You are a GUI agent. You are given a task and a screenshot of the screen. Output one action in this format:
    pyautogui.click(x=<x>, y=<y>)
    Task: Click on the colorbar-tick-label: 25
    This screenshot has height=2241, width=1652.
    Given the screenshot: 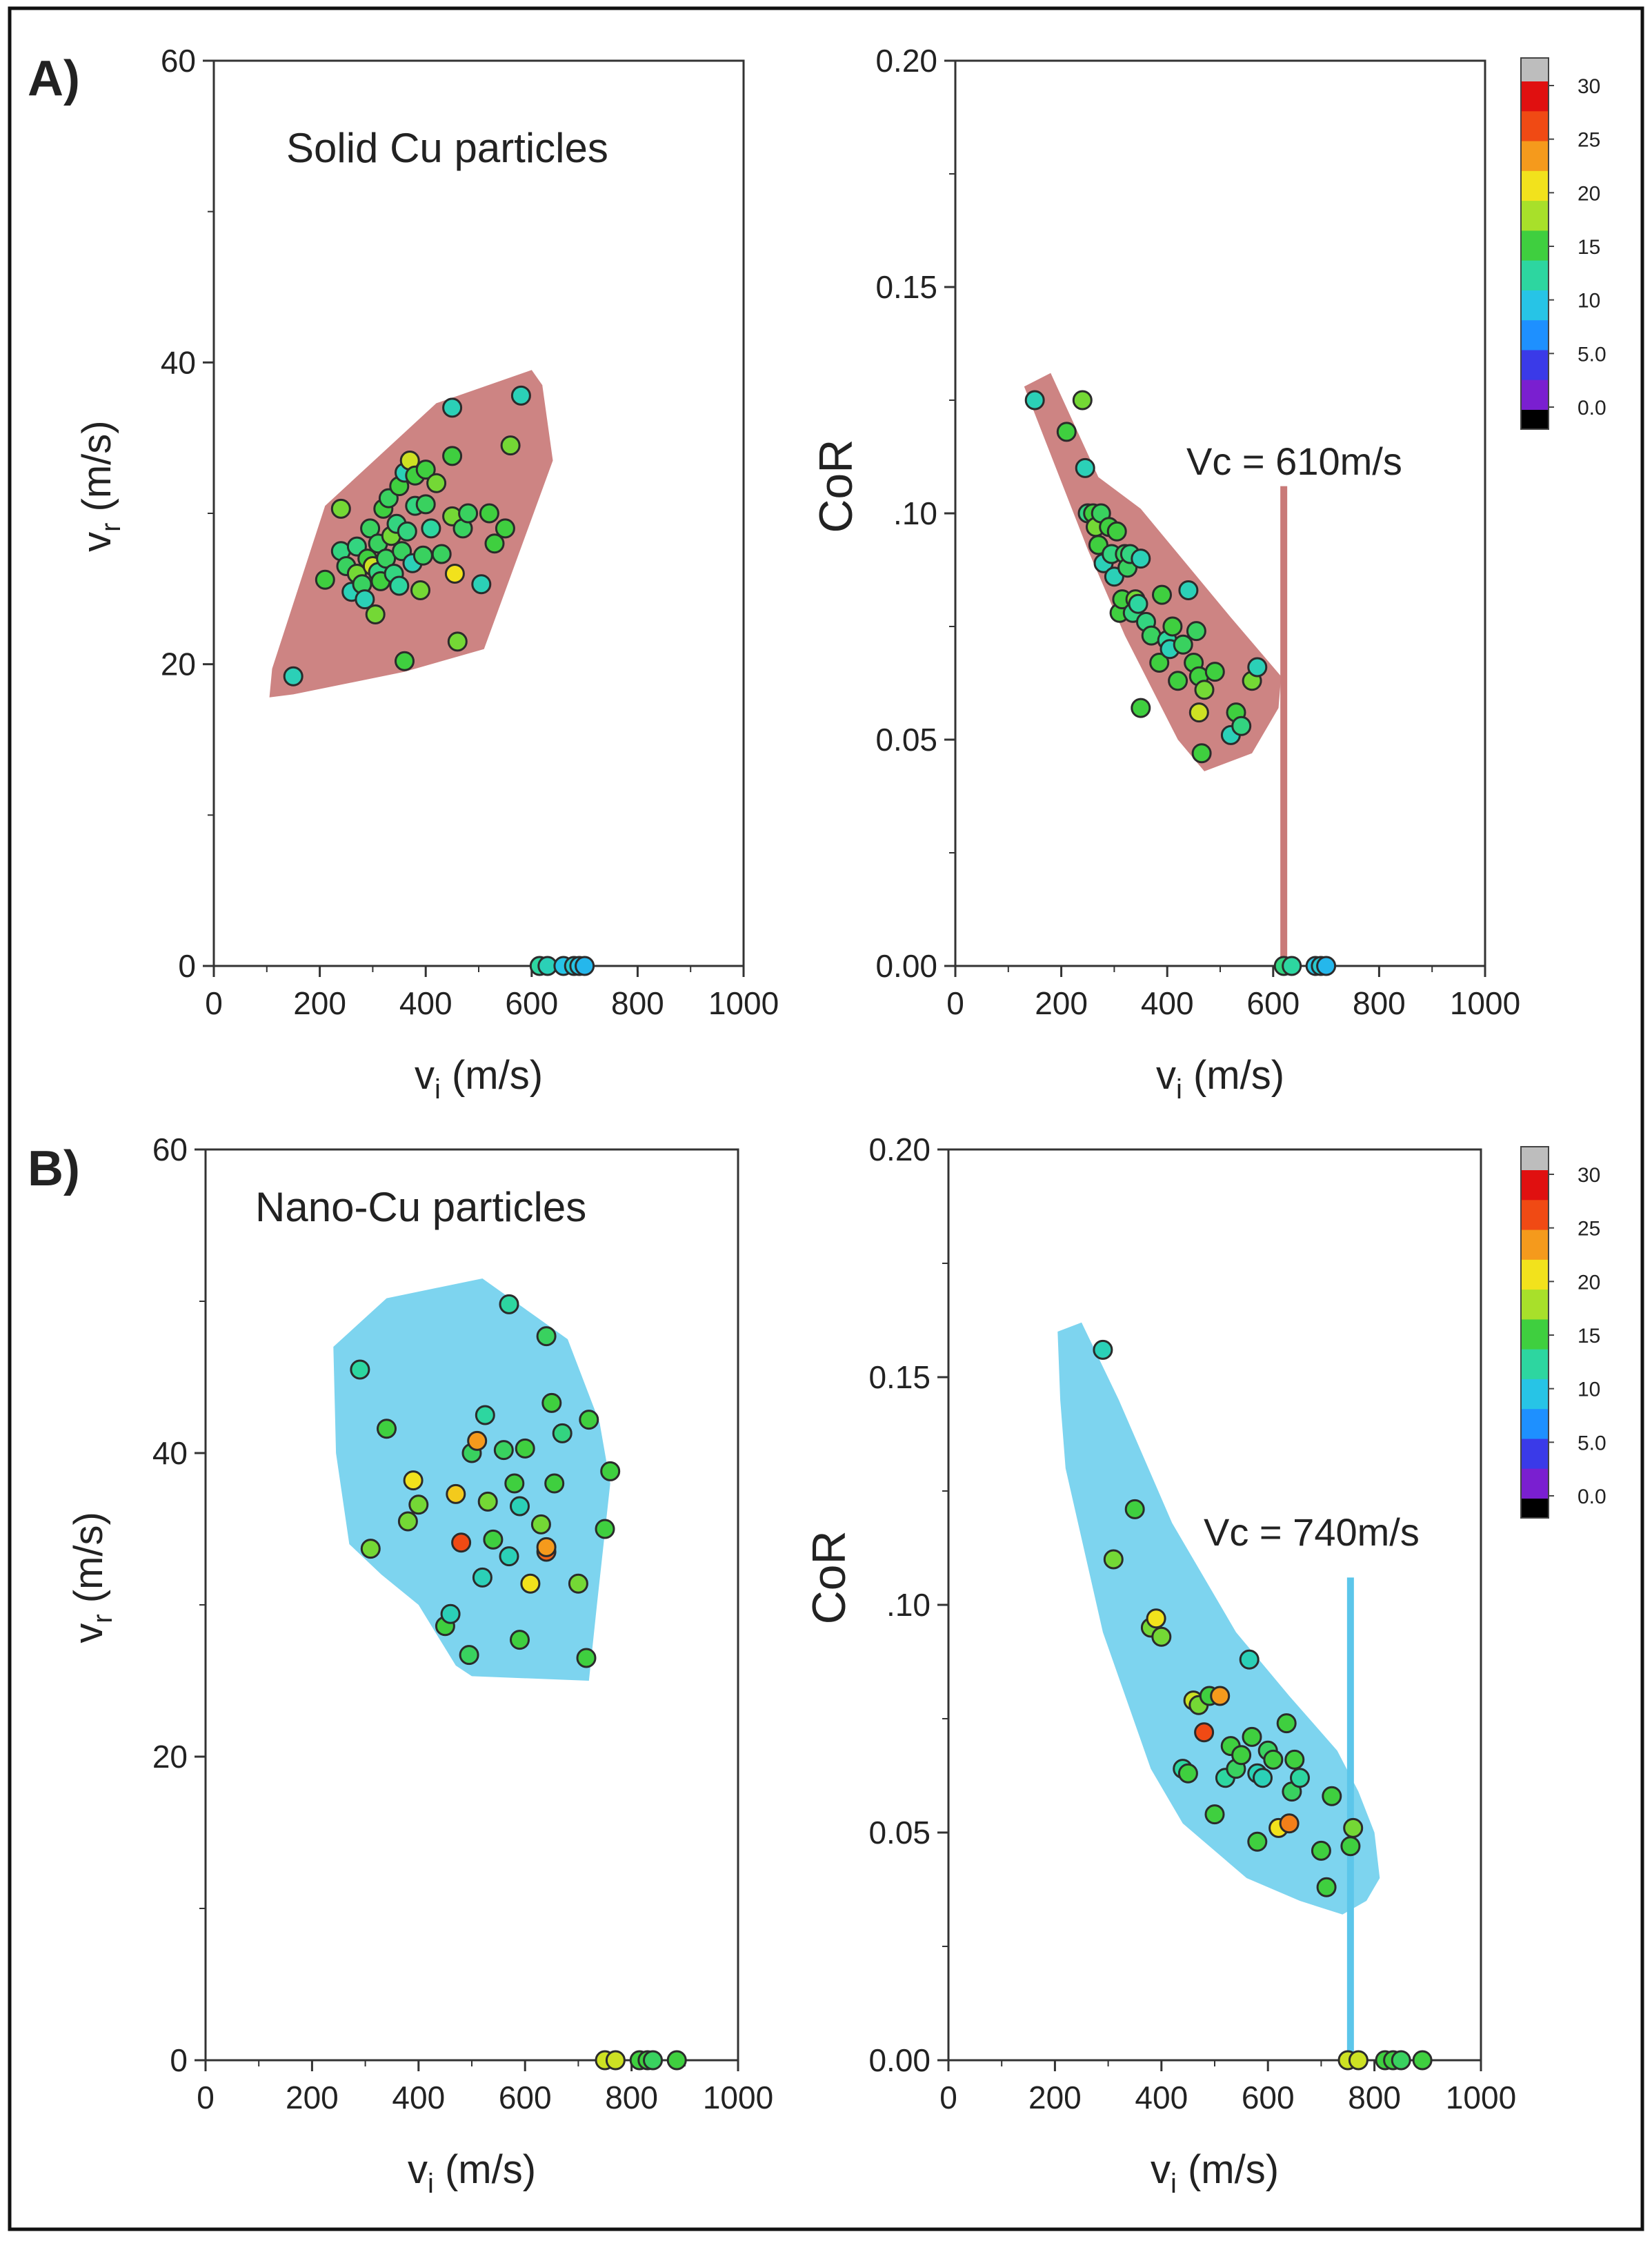 What is the action you would take?
    pyautogui.click(x=1589, y=1230)
    